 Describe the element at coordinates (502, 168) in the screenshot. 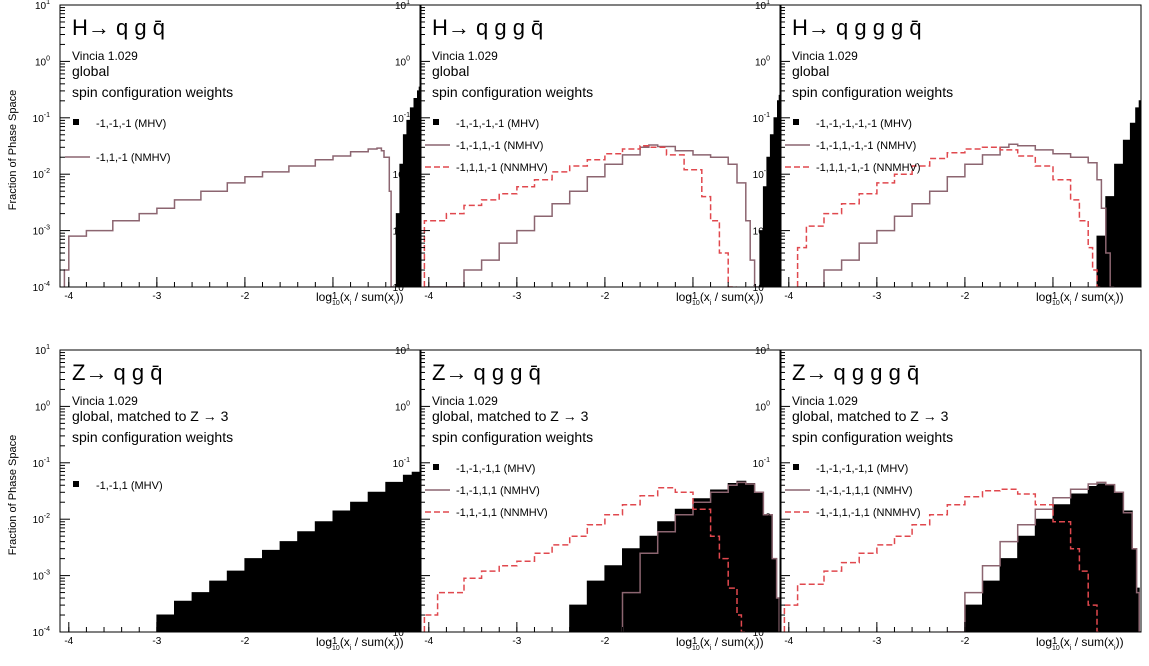

I see `legend-entry: -1,1,1,-1 (NNMHV)` at that location.